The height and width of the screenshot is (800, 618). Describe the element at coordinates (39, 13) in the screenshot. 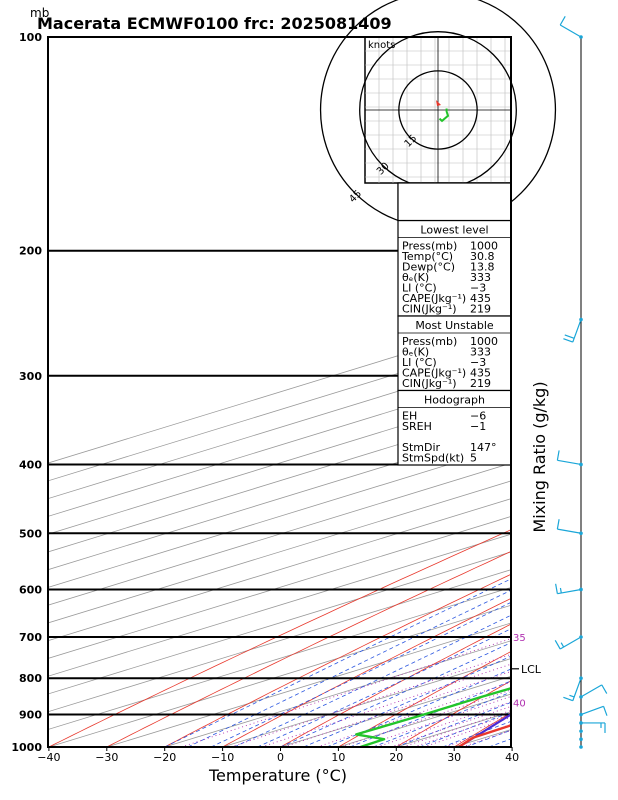

I see `unit-label: mb` at that location.